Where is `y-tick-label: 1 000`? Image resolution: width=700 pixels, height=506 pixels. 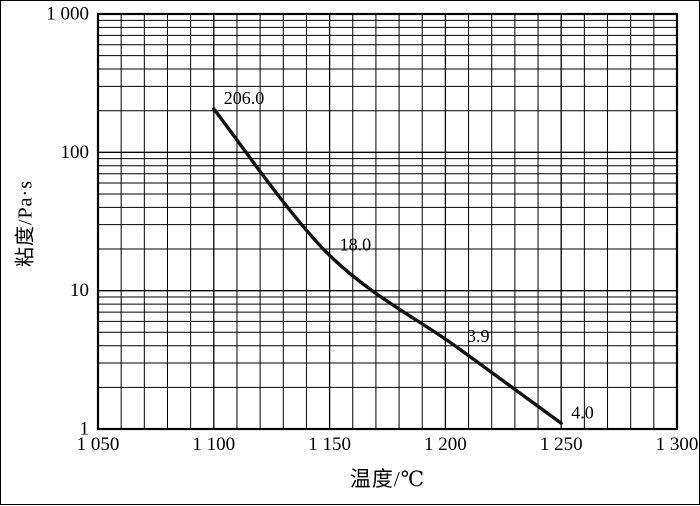 y-tick-label: 1 000 is located at coordinates (67, 14).